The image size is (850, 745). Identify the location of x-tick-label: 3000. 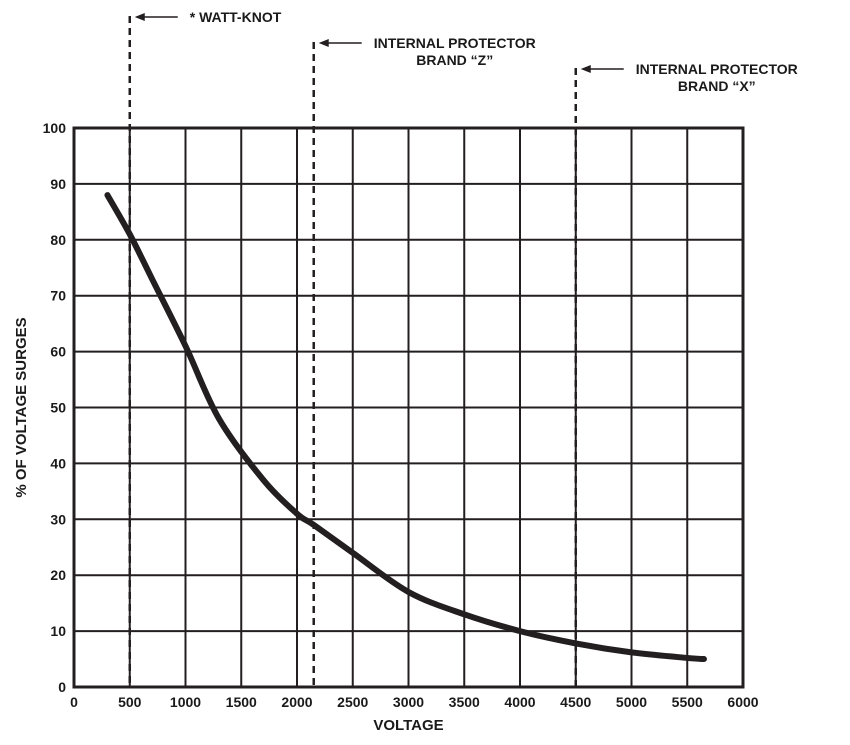
(408, 702).